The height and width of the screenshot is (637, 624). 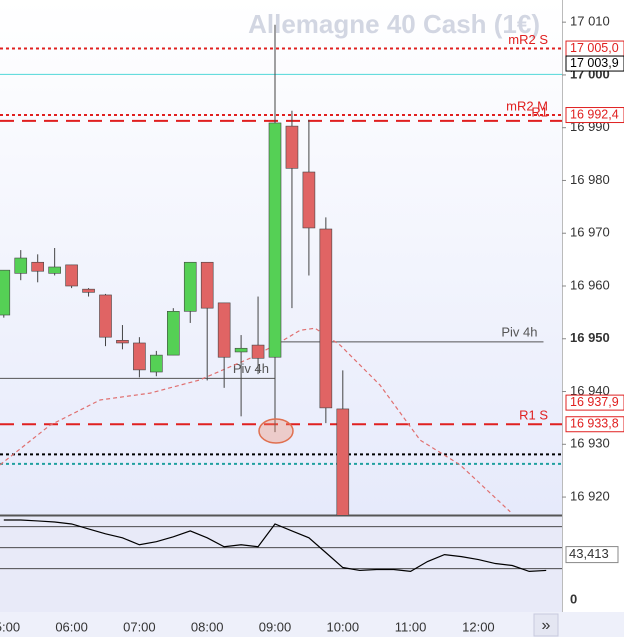 I want to click on oscillator-background, so click(x=281, y=563).